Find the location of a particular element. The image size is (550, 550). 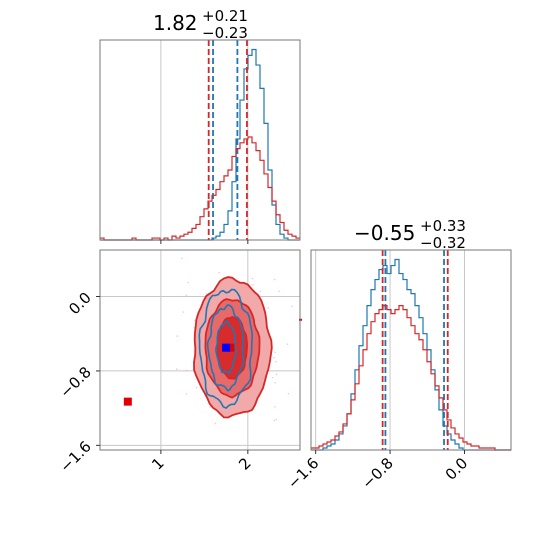

contour-y-tick-label-1: −0.8 is located at coordinates (75, 382).